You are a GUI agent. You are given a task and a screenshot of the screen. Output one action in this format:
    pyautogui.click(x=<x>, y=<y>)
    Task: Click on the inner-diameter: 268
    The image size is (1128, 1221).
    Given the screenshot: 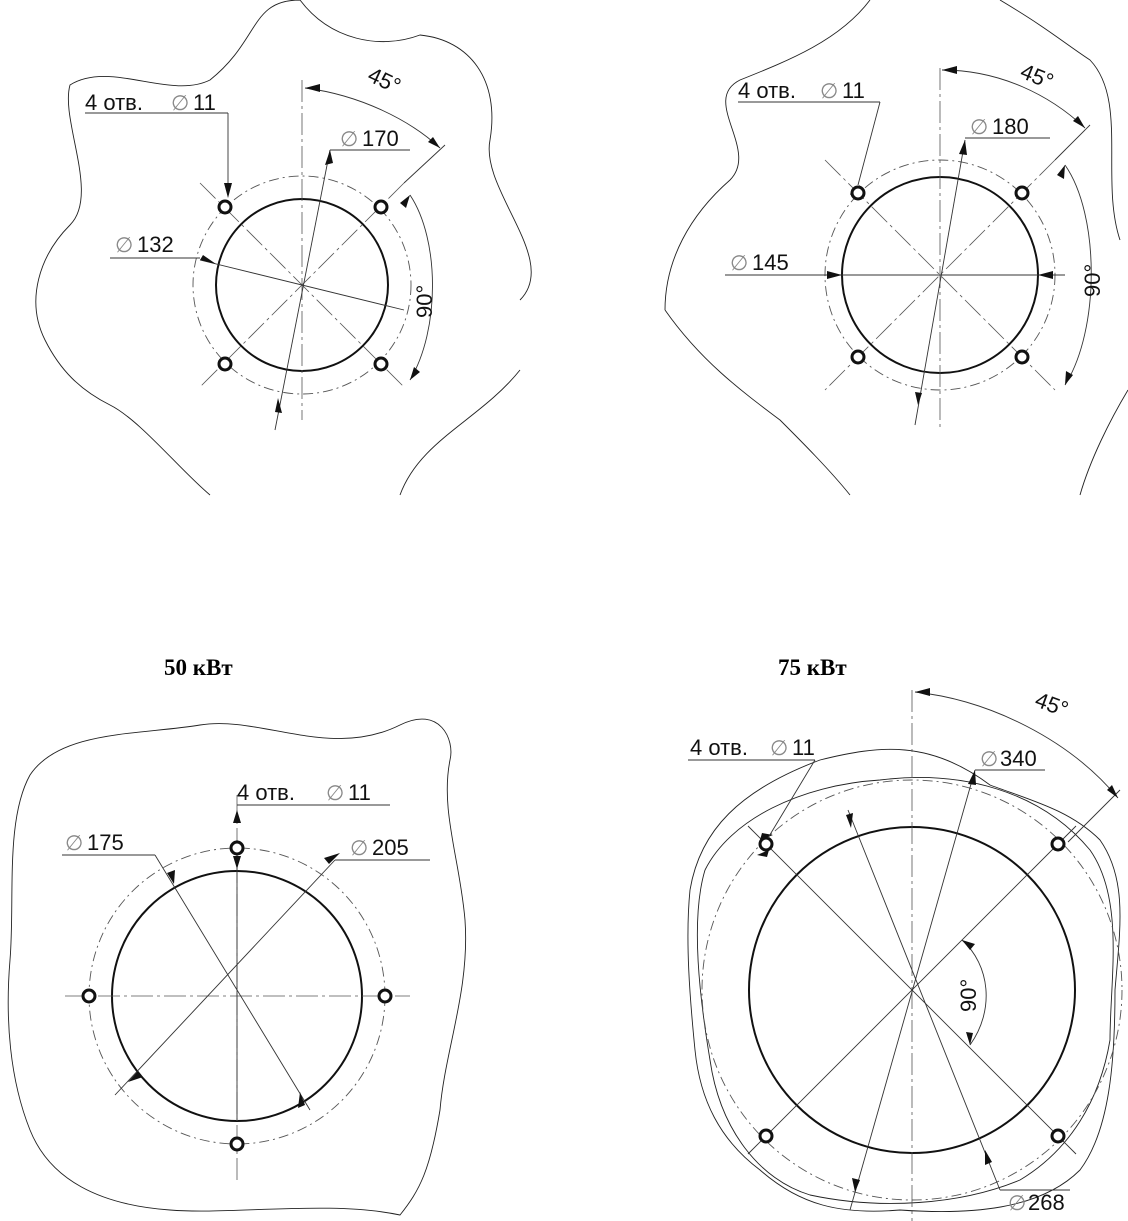 What is the action you would take?
    pyautogui.click(x=1046, y=1202)
    